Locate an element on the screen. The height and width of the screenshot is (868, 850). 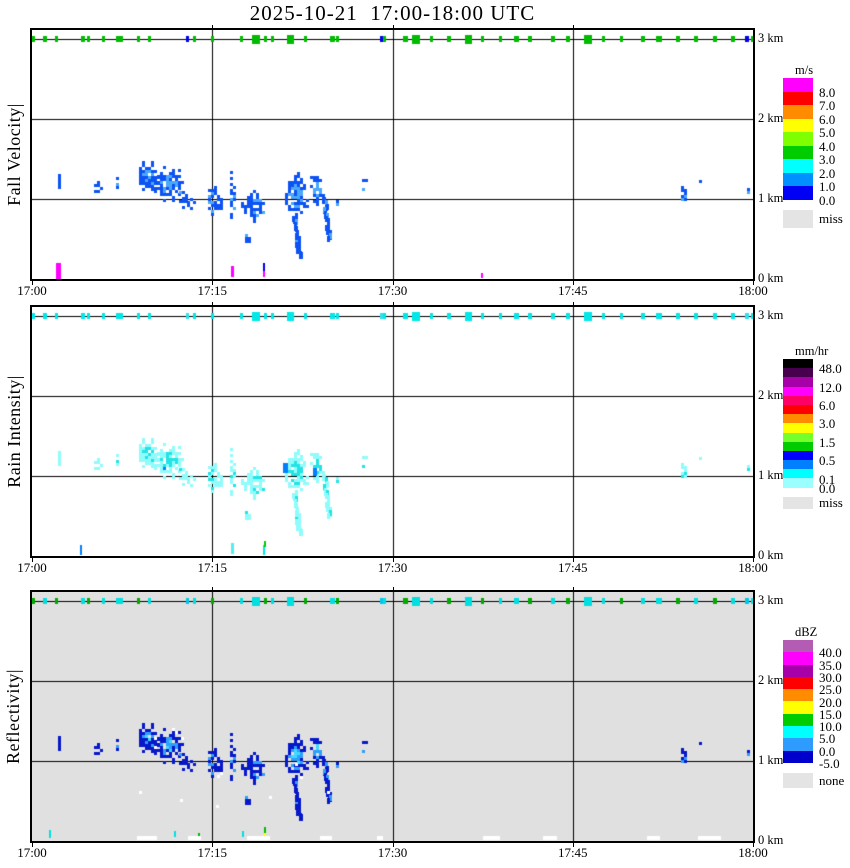
legend-tick-label: 12.0 is located at coordinates (830, 387).